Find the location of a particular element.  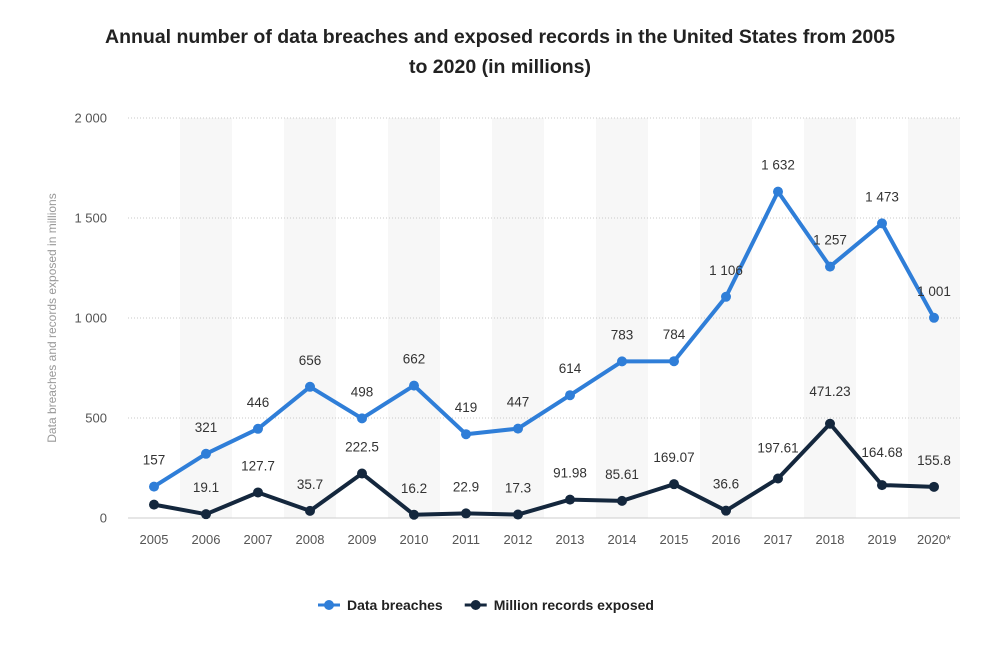

data-label: 321 is located at coordinates (206, 427).